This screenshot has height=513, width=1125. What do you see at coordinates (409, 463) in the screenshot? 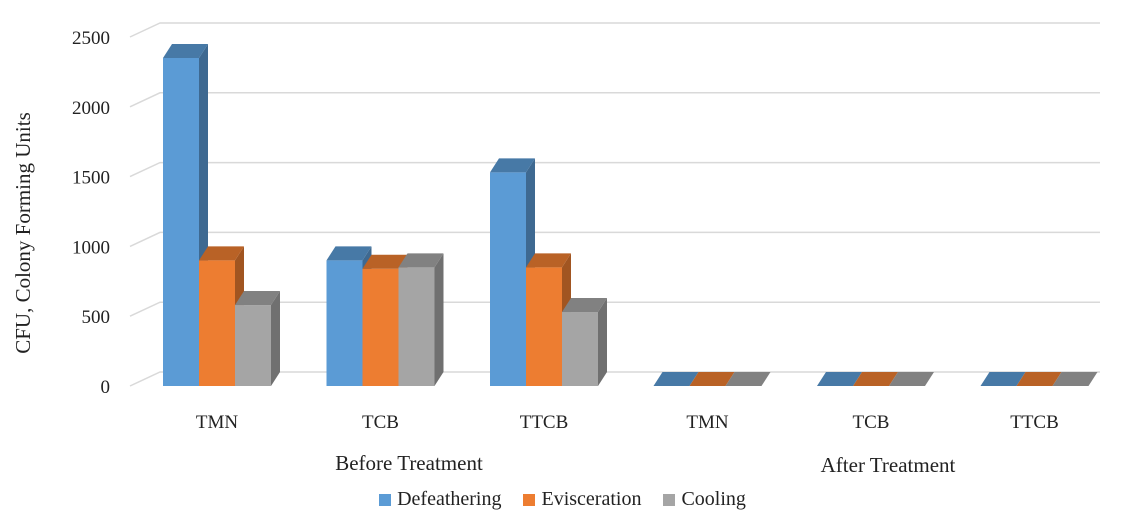
I see `group-label: Before Treatment` at bounding box center [409, 463].